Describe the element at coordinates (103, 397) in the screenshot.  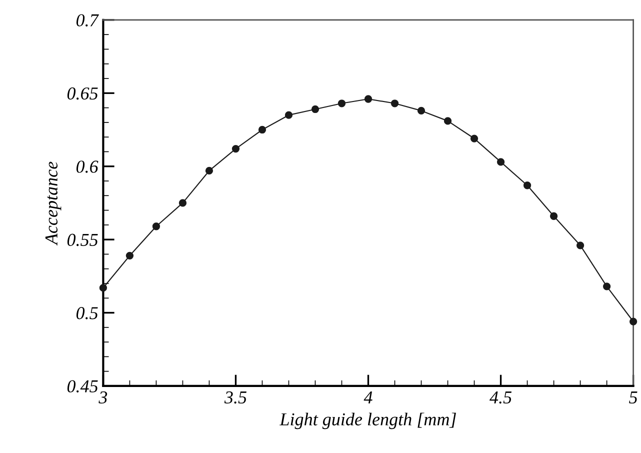
I see `x-tick-label: 3` at that location.